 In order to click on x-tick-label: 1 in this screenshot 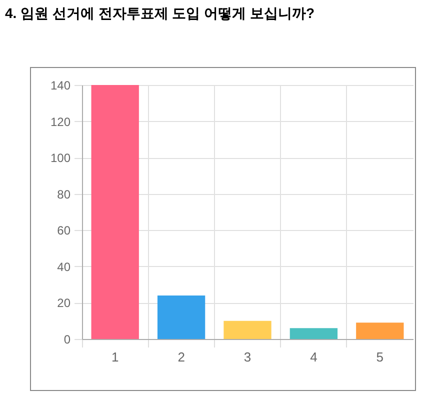, I will do `click(115, 357)`.